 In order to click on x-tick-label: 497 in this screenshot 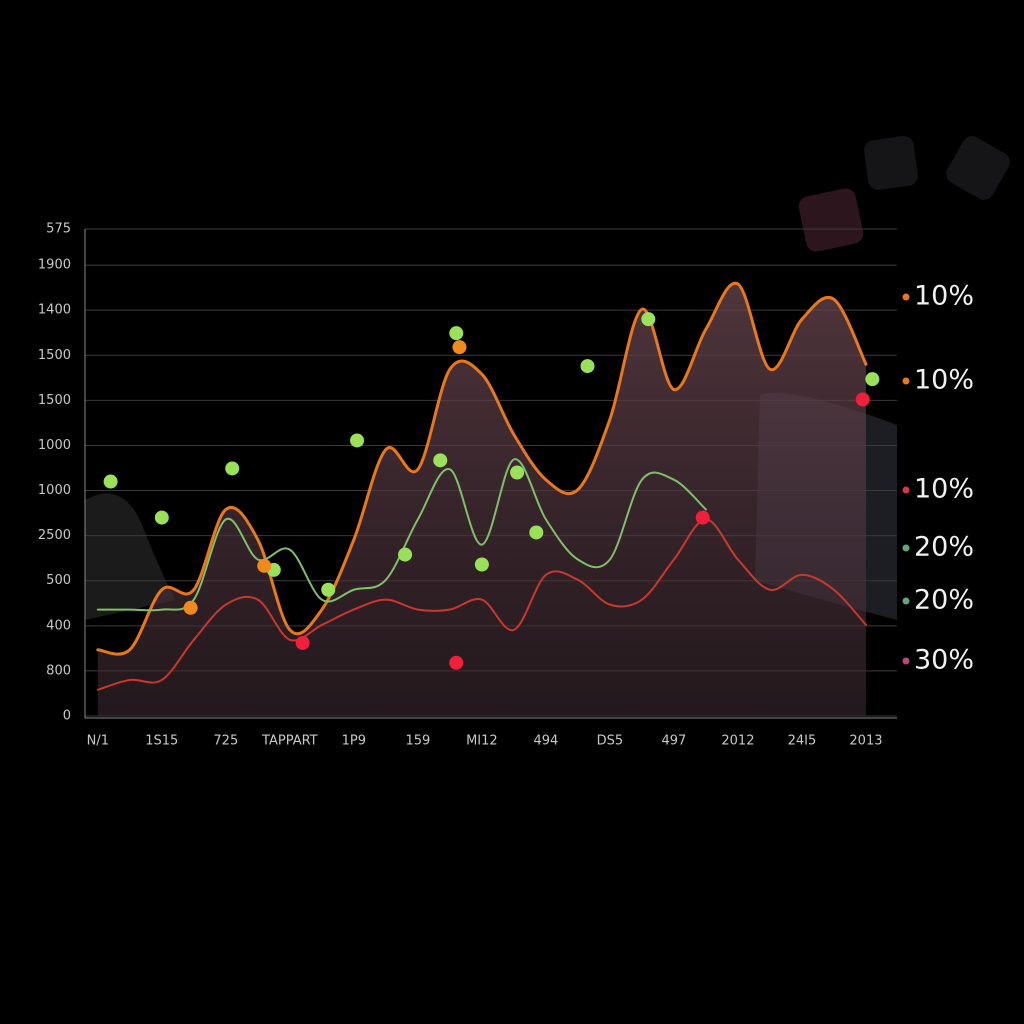, I will do `click(674, 741)`.